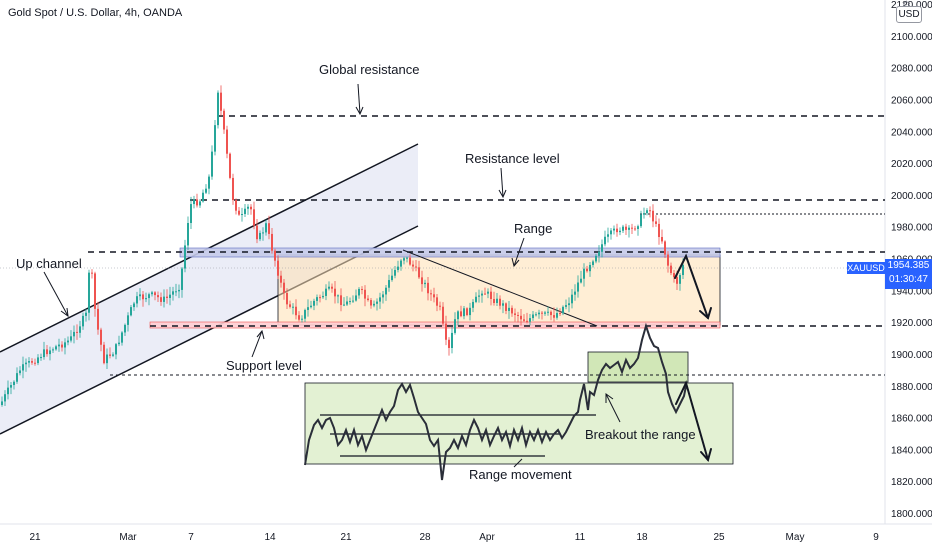 Image resolution: width=932 pixels, height=555 pixels. Describe the element at coordinates (499, 290) in the screenshot. I see `range-box` at that location.